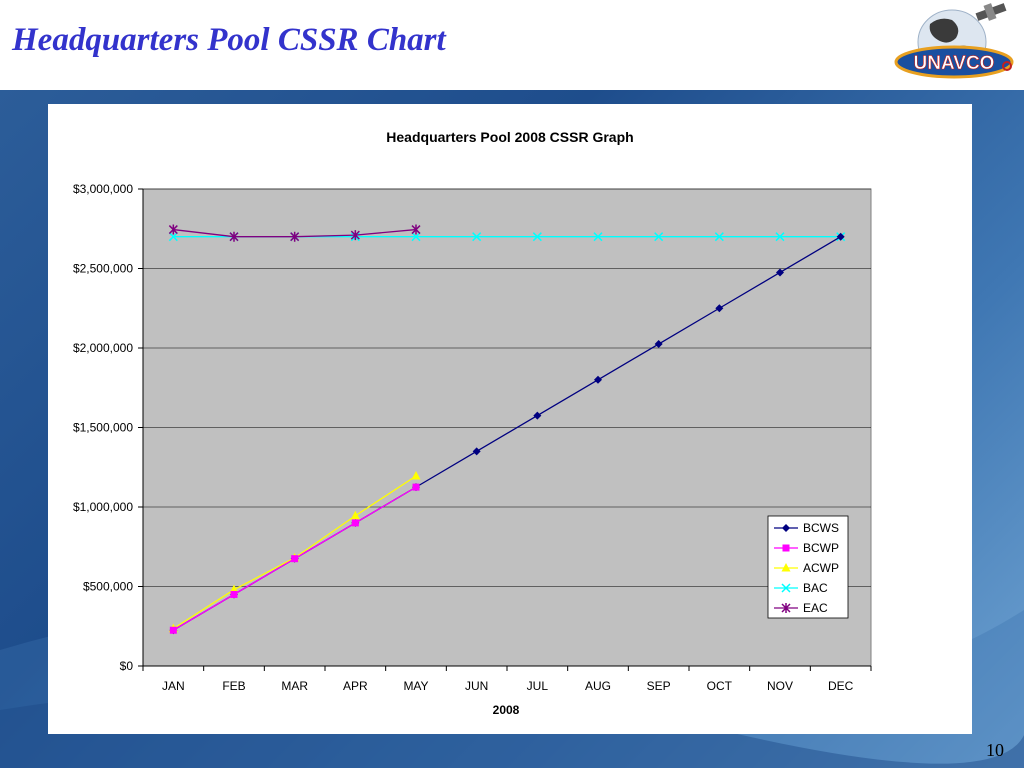  What do you see at coordinates (780, 686) in the screenshot?
I see `x-tick-label: NOV` at bounding box center [780, 686].